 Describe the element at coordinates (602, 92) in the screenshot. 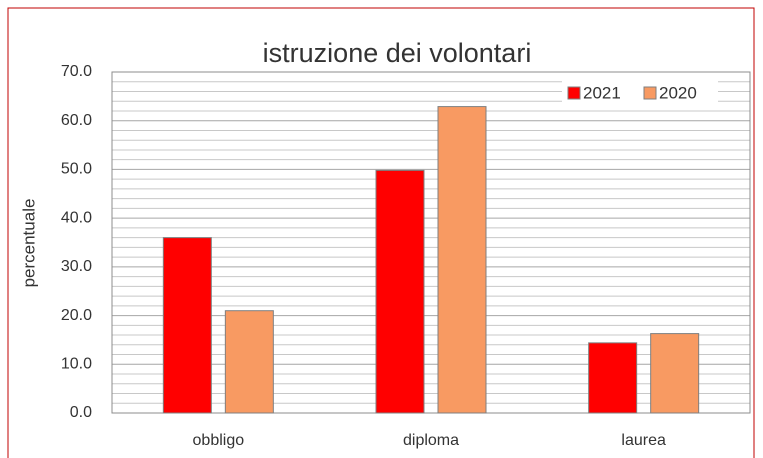

I see `legend-label: 2021` at that location.